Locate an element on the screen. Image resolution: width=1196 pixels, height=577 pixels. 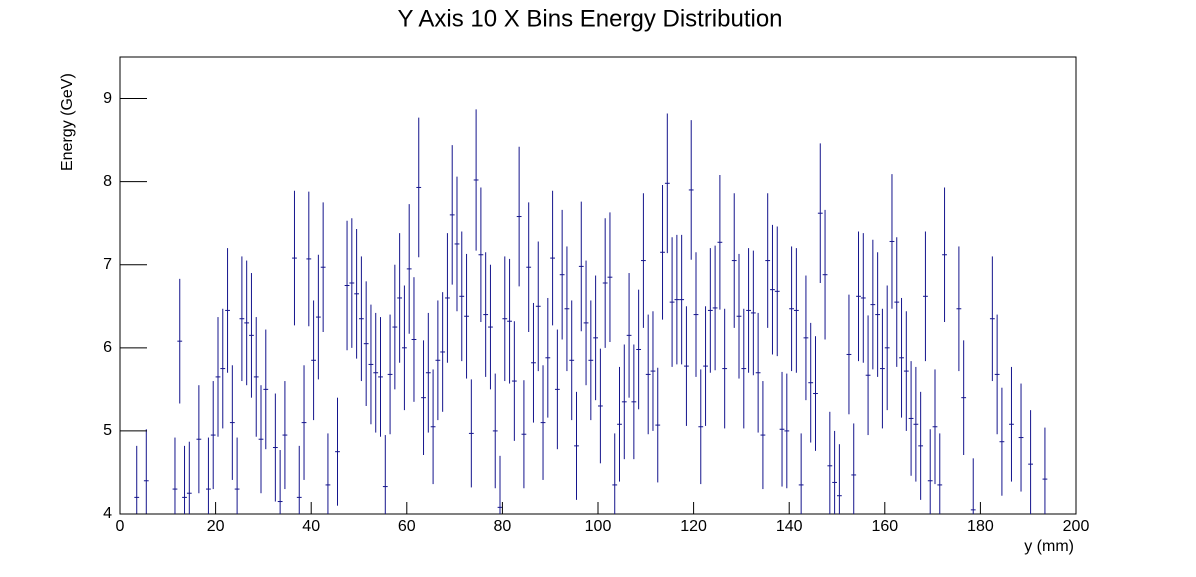
y-axis-label: Energy (GeV) is located at coordinates (67, 122).